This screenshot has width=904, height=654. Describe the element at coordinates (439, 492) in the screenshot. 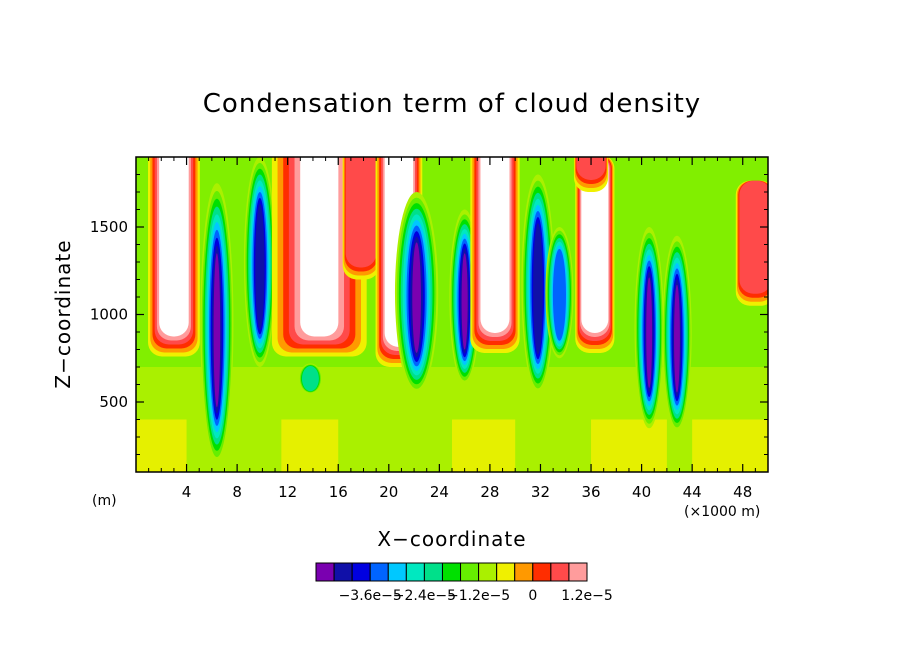

I see `x-tick-label: 24` at that location.